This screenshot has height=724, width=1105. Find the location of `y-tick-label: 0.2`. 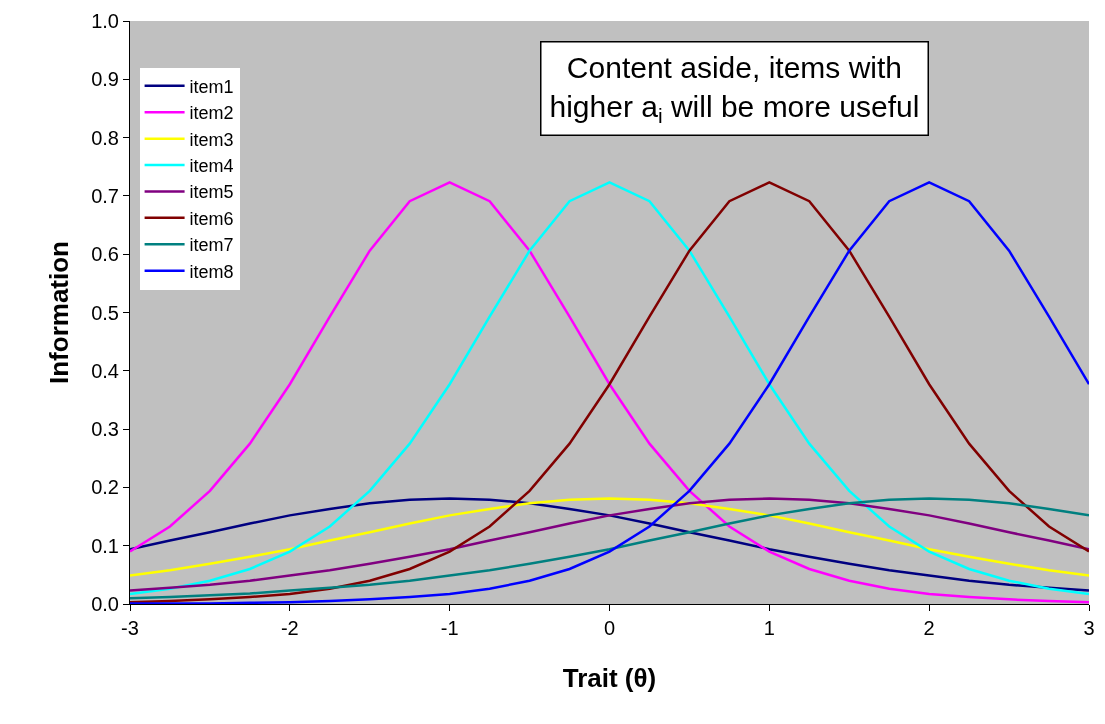

y-tick-label: 0.2 is located at coordinates (105, 487).